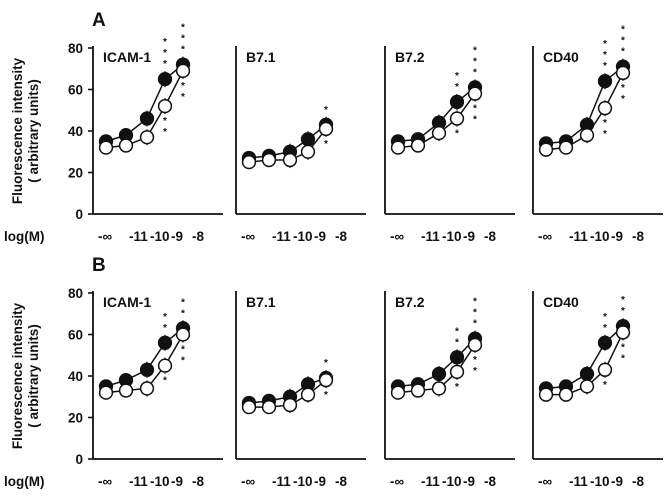 The height and width of the screenshot is (499, 672). Describe the element at coordinates (144, 357) in the screenshot. I see `series-line-filled` at that location.